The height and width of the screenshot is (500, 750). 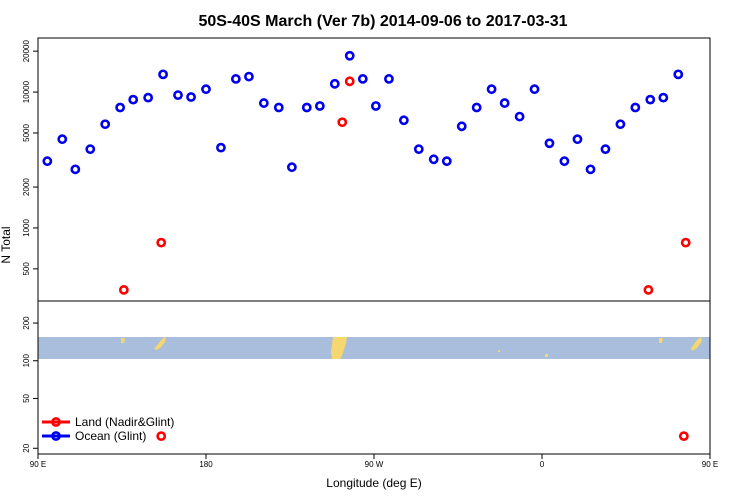 I want to click on upper-y-tick-label: 20000, so click(x=26, y=50).